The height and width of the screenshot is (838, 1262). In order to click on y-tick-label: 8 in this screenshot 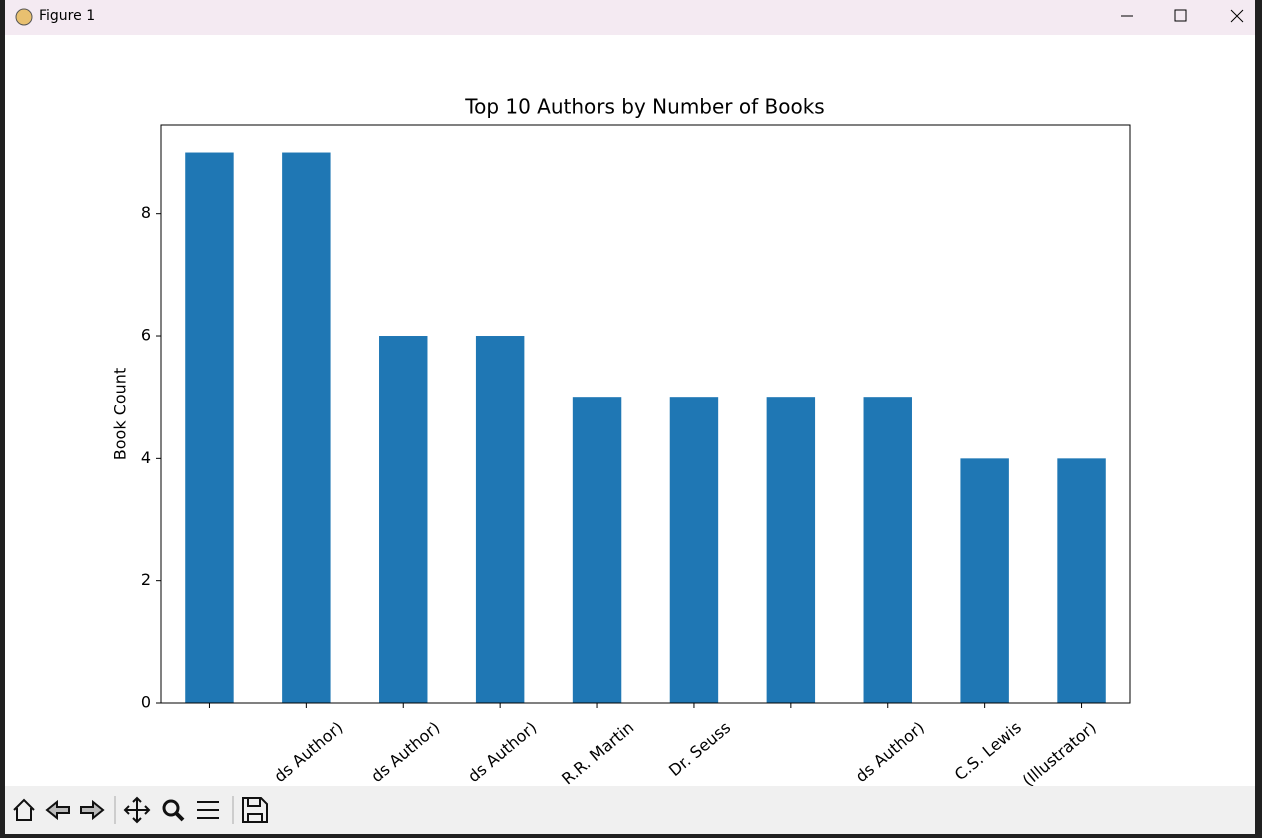, I will do `click(146, 212)`.